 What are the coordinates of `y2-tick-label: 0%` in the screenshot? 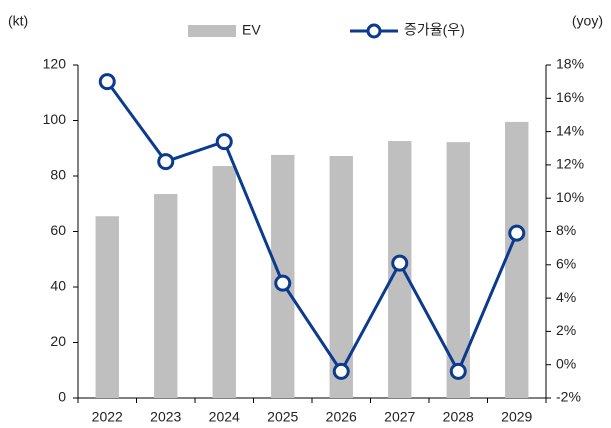 It's located at (566, 363).